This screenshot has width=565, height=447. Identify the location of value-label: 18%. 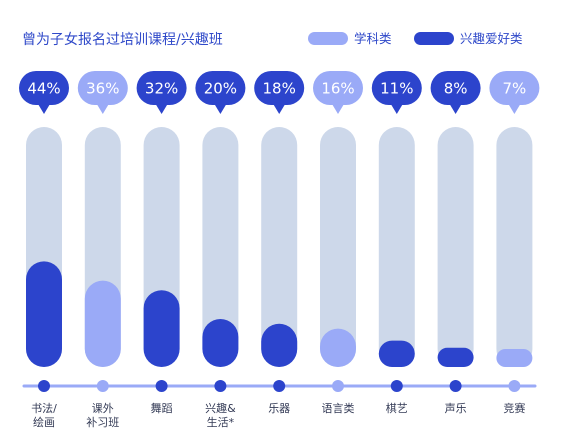
(279, 89).